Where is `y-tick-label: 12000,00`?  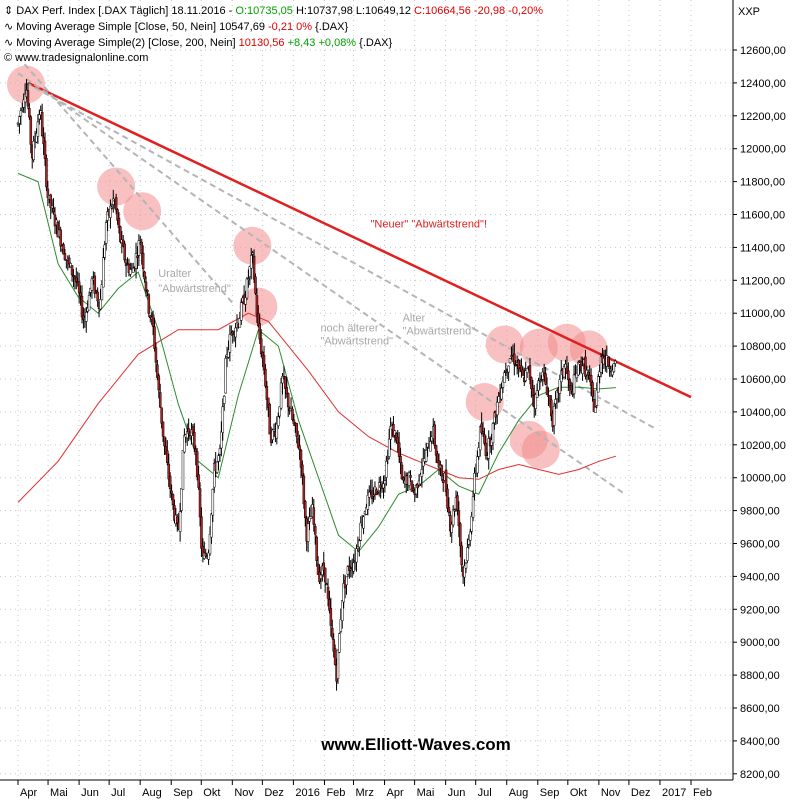
y-tick-label: 12000,00 is located at coordinates (763, 150).